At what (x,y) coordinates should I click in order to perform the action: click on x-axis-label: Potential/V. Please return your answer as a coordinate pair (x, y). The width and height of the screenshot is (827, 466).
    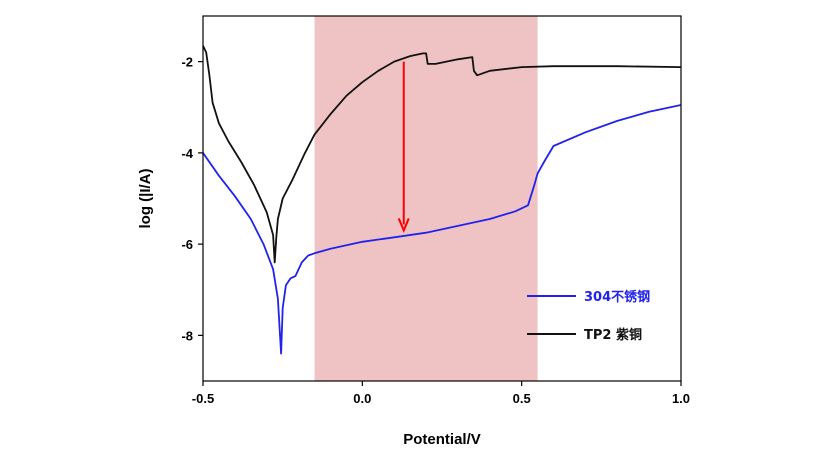
    Looking at the image, I should click on (442, 439).